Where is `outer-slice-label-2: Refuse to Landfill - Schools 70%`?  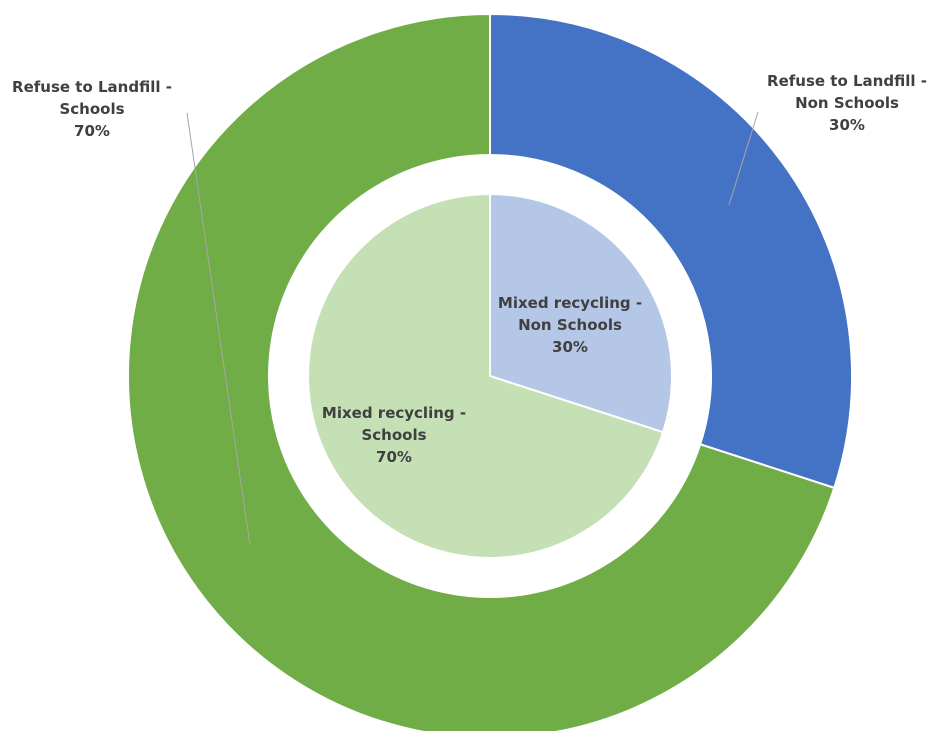
outer-slice-label-2: Refuse to Landfill - Schools 70% is located at coordinates (92, 109).